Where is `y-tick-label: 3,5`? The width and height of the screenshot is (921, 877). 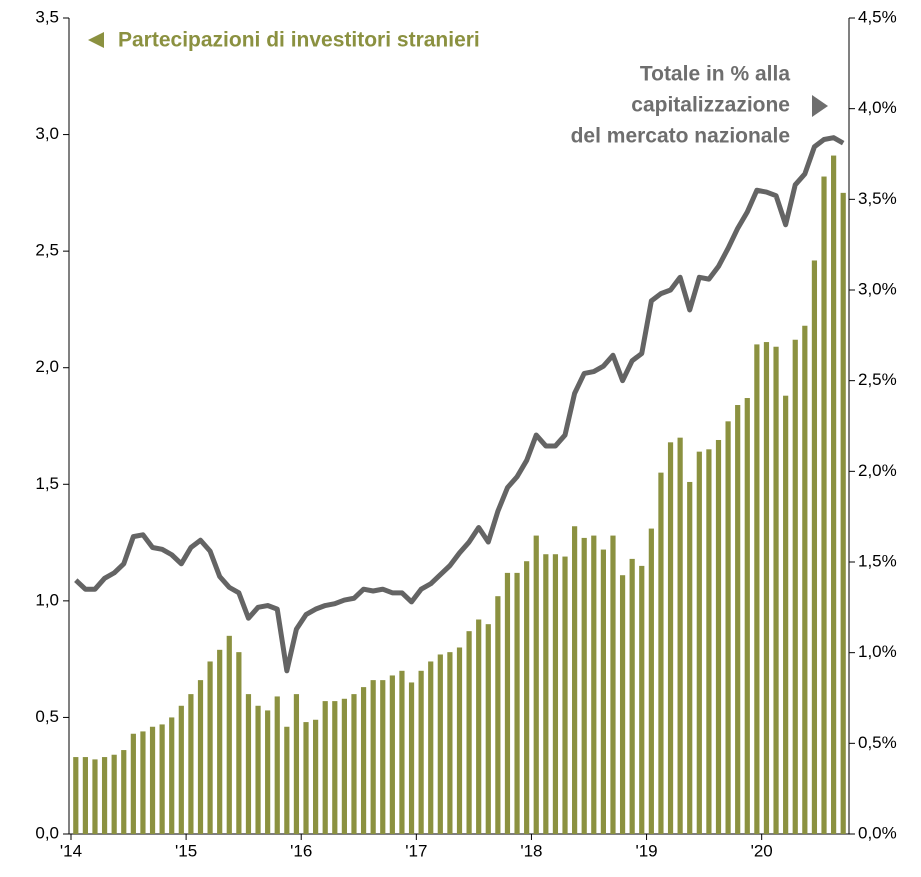
y-tick-label: 3,5 is located at coordinates (47, 16).